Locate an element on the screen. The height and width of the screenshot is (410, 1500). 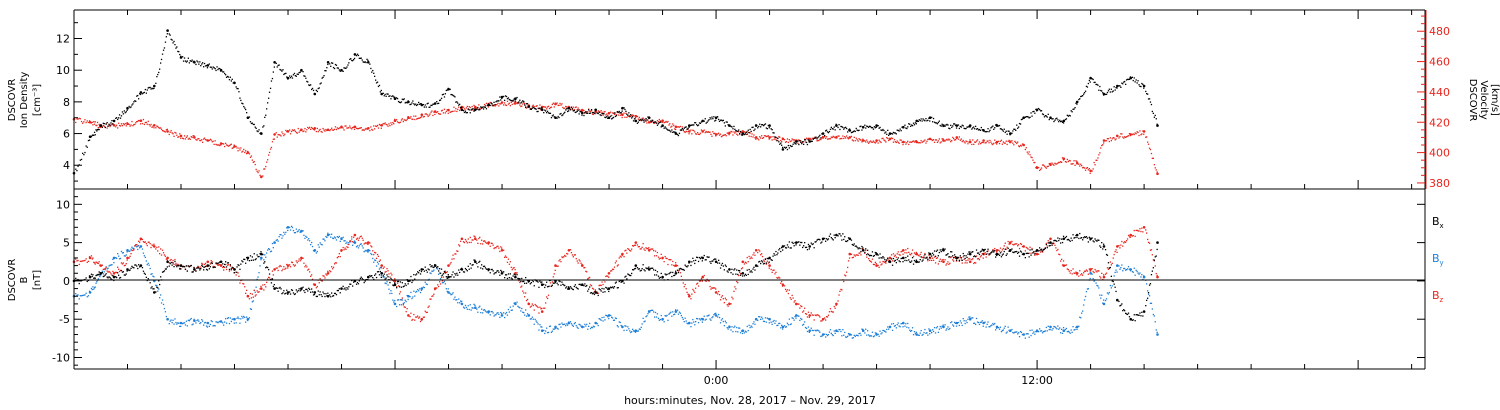
density-axis-label-line-2: Ion Density is located at coordinates (24, 100).